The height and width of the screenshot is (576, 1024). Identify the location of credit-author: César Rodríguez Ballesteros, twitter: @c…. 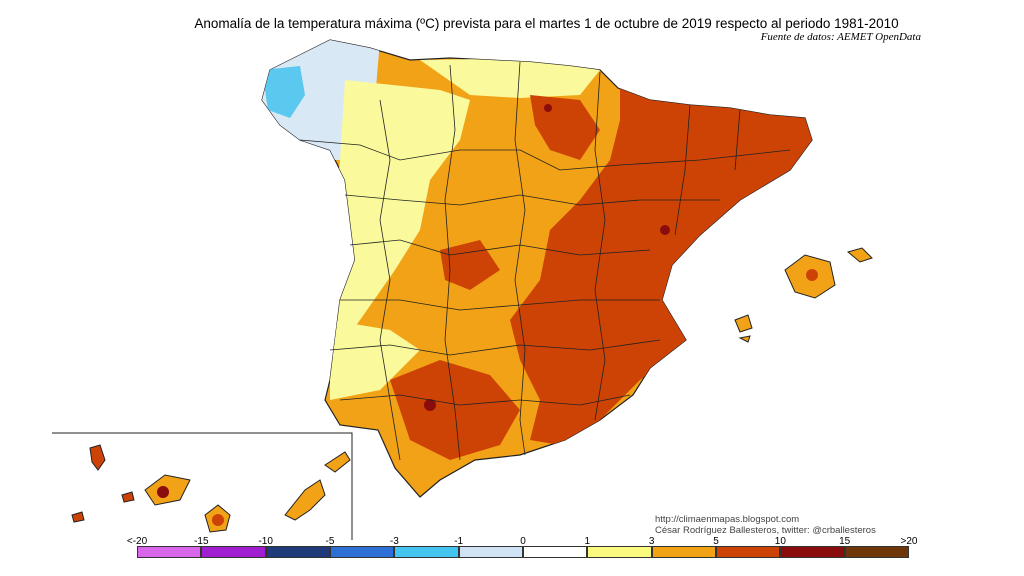
(765, 530).